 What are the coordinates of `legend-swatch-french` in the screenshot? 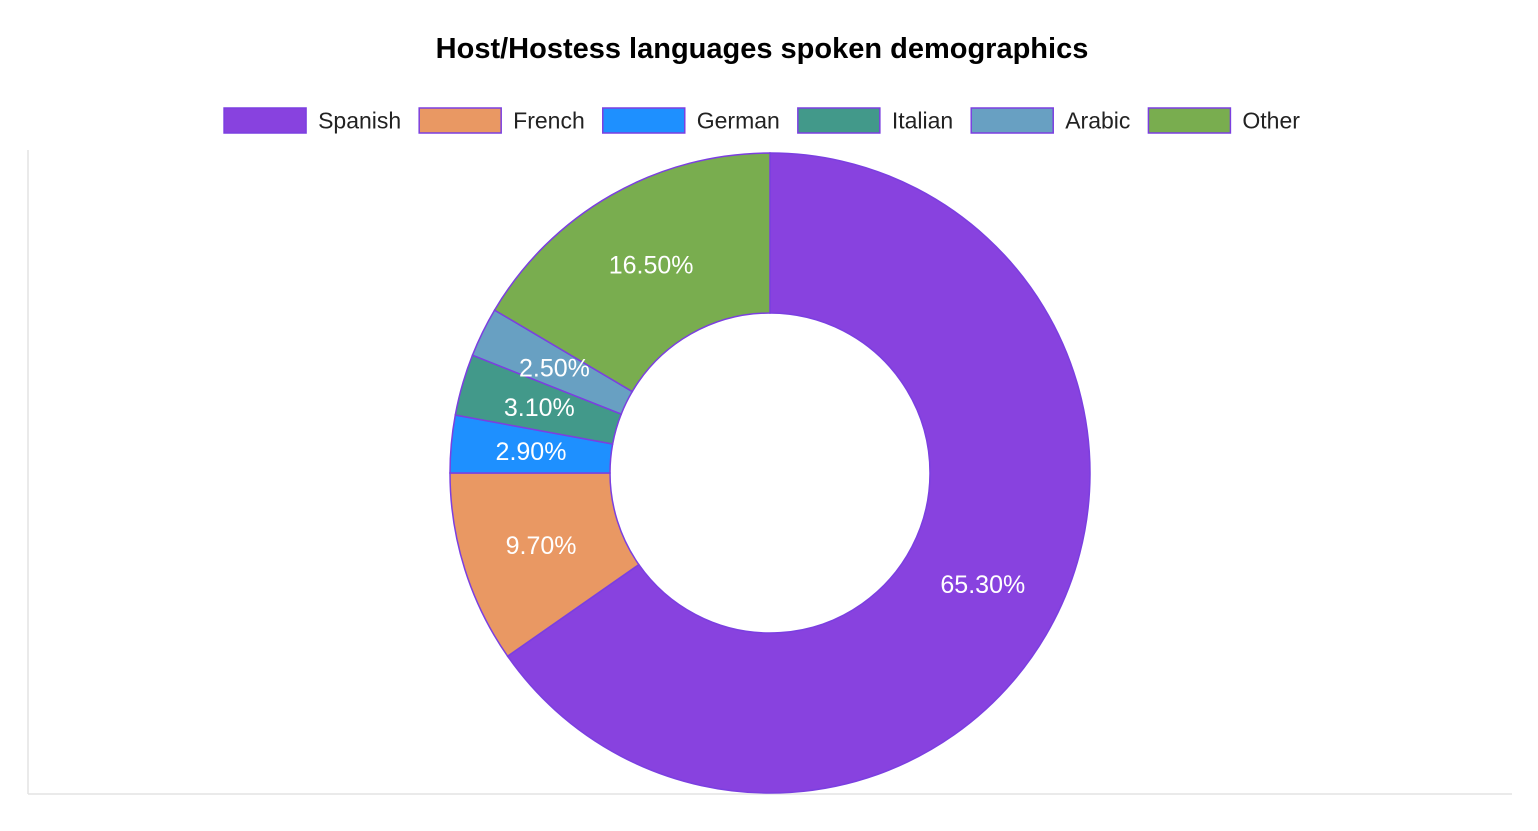 It's located at (460, 120).